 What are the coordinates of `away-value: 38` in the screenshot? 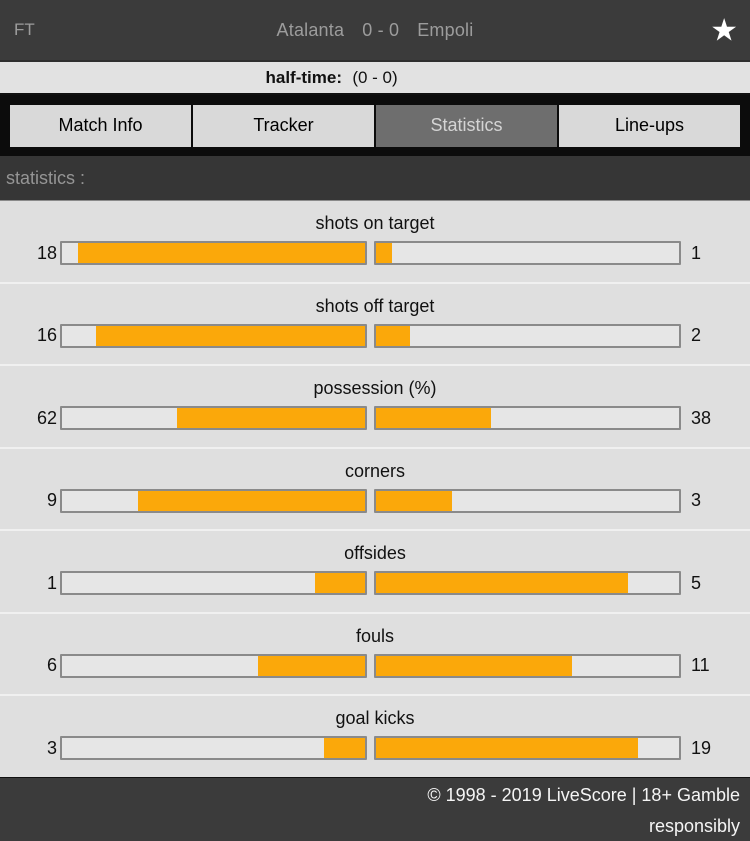 It's located at (701, 417).